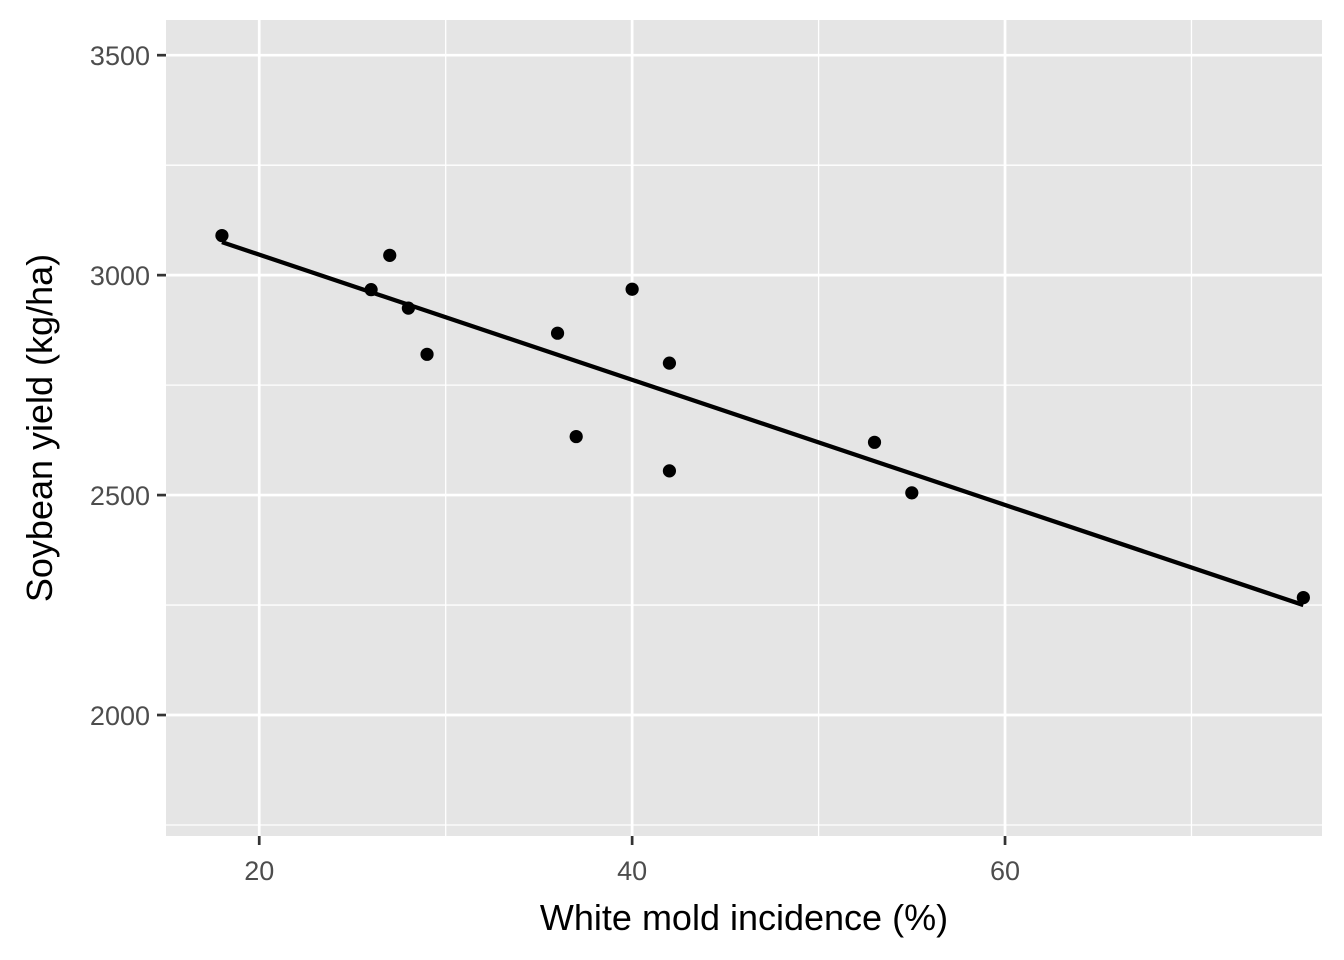 The width and height of the screenshot is (1344, 960). Describe the element at coordinates (744, 917) in the screenshot. I see `x-axis-title: White mold incidence (%)` at that location.